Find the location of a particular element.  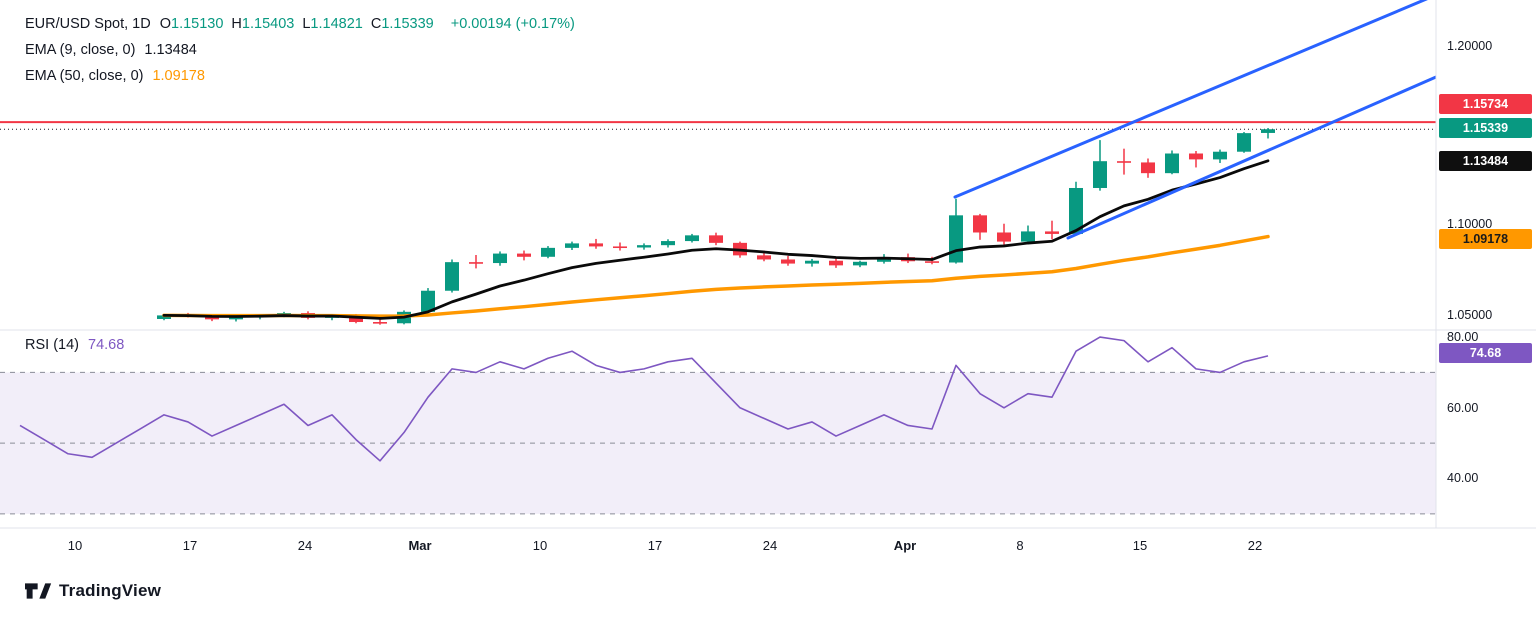

rsi-legend-row: RSI (14) 74.68 is located at coordinates (74, 345).